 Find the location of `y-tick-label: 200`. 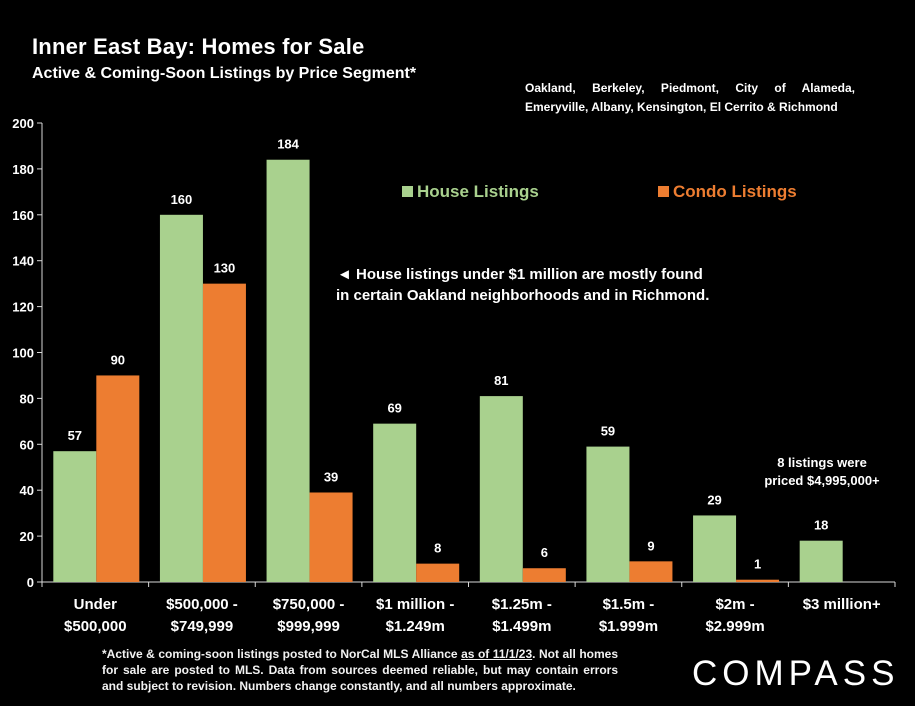

y-tick-label: 200 is located at coordinates (23, 123).